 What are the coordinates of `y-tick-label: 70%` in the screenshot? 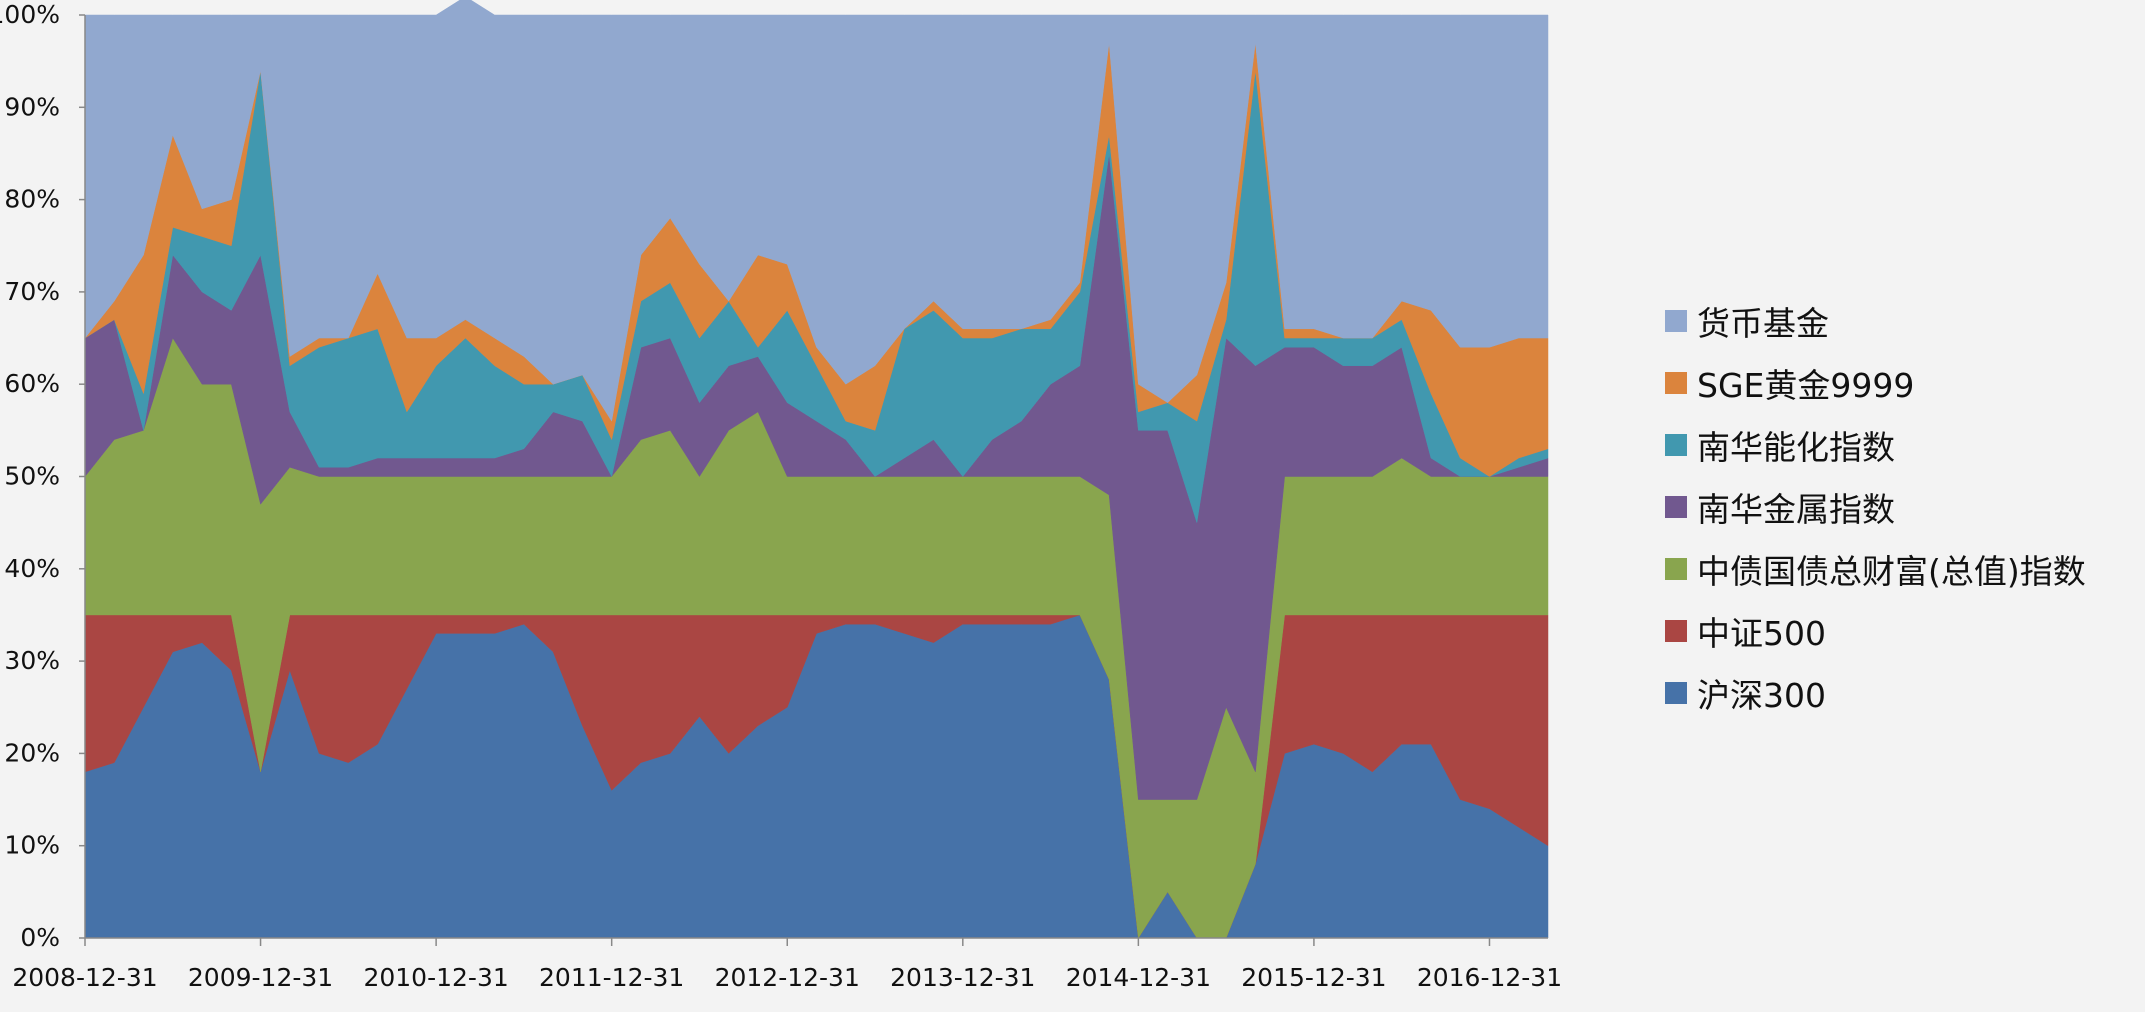 It's located at (32, 291).